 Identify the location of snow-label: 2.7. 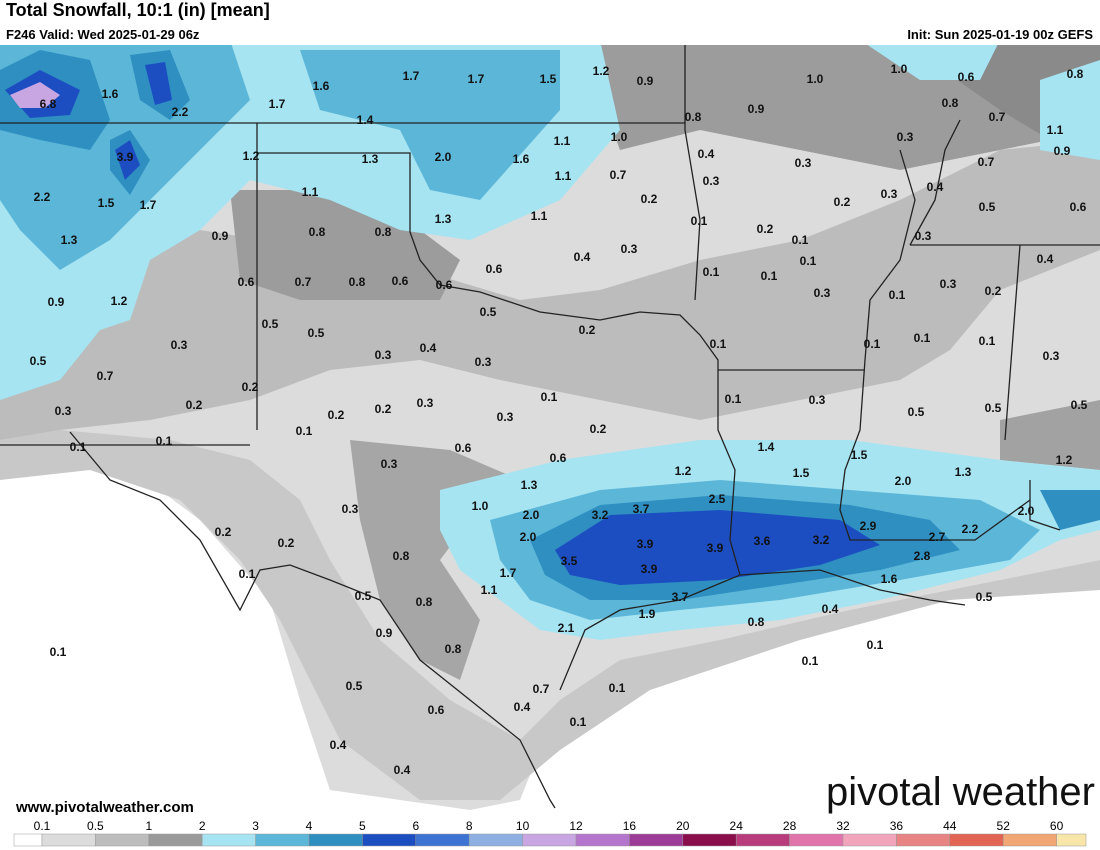
(937, 537).